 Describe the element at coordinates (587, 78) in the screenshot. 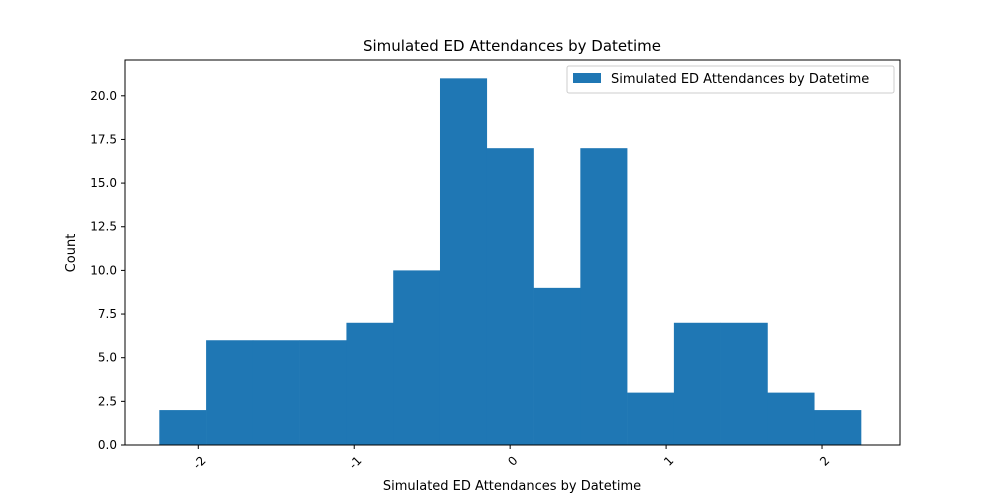

I see `legend-swatch` at that location.